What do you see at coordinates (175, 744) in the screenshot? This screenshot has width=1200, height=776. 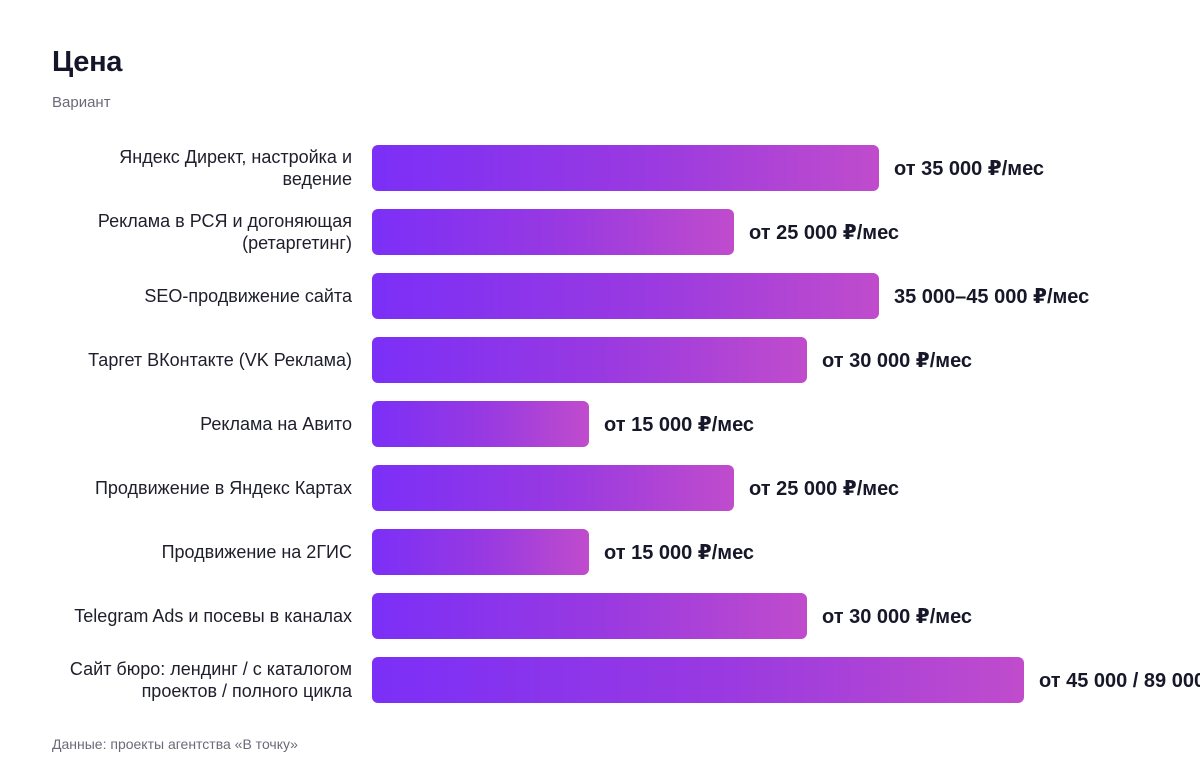 I see `chart-source: Данные: проекты агентства «В точку»` at bounding box center [175, 744].